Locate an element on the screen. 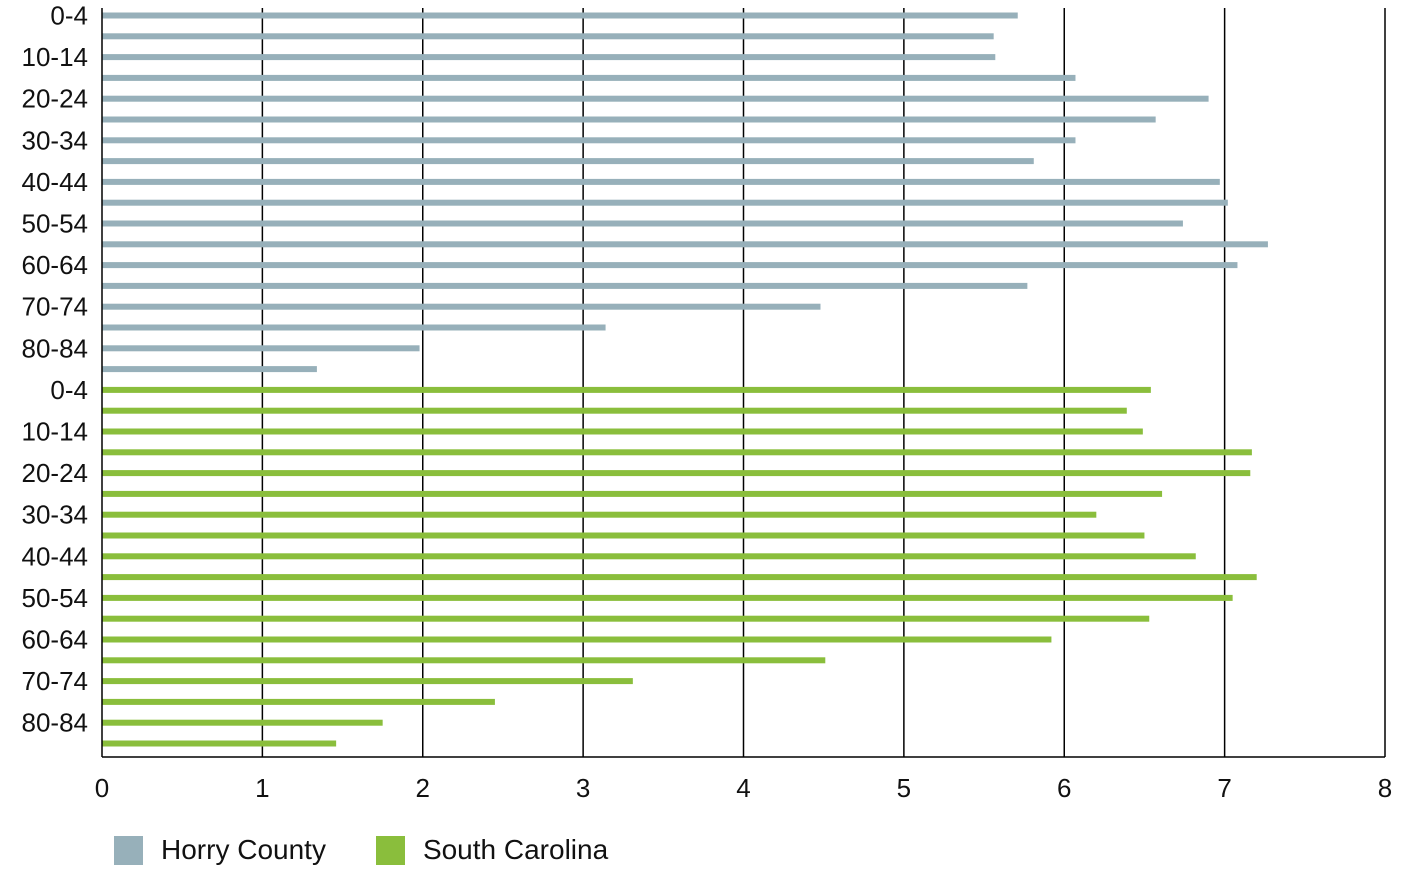 This screenshot has height=871, width=1406. x-tick-label: 3 is located at coordinates (583, 788).